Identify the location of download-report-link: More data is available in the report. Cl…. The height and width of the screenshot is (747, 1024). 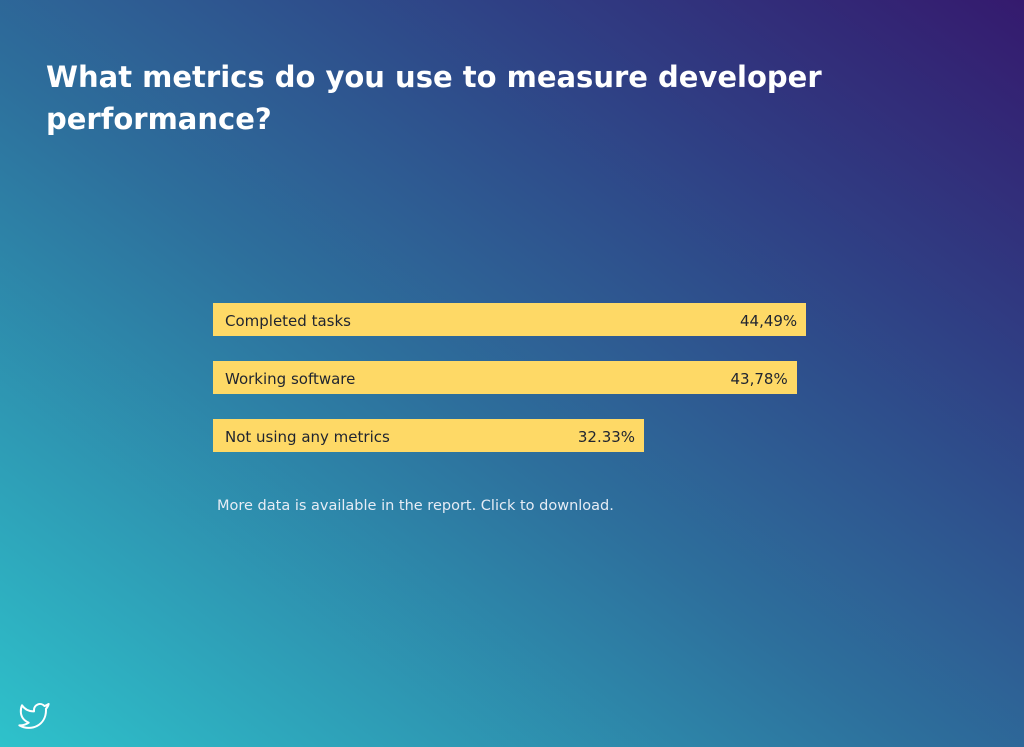
(415, 506).